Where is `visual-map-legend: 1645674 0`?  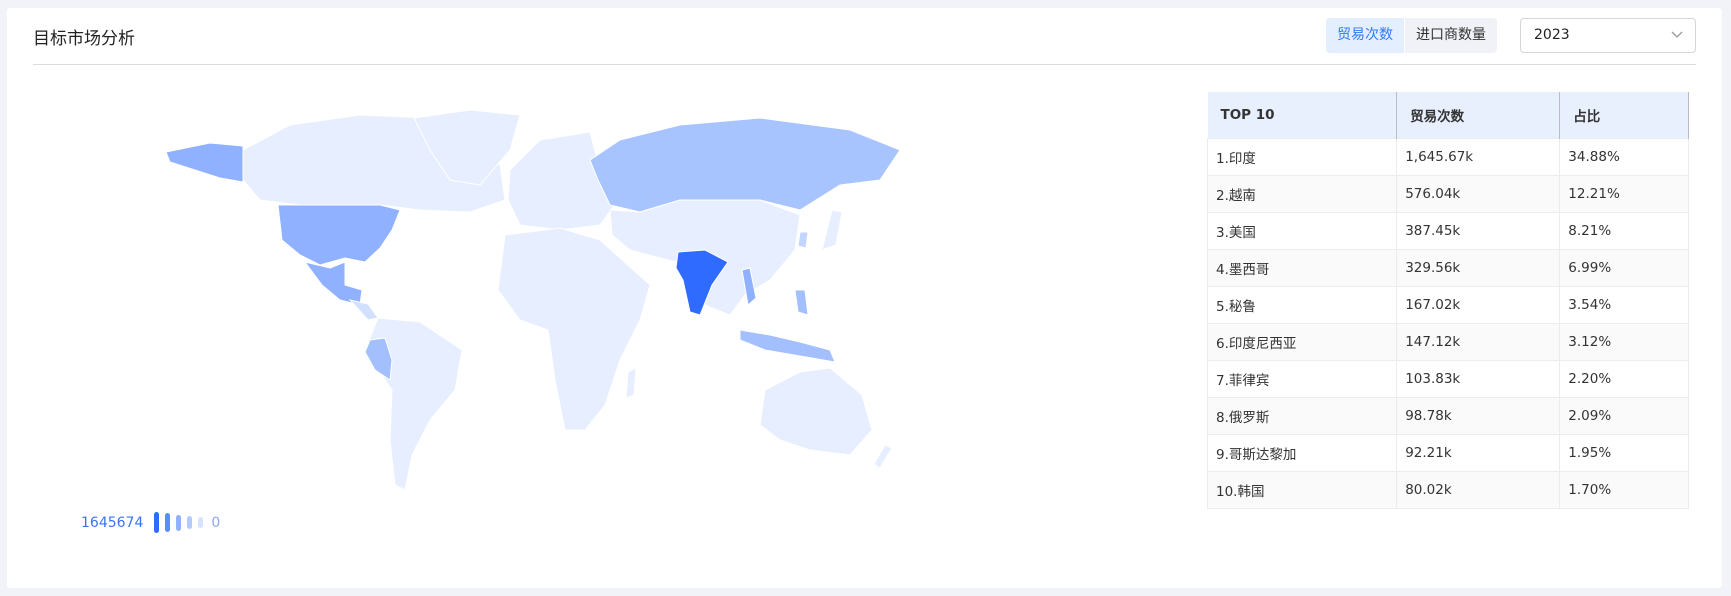 visual-map-legend: 1645674 0 is located at coordinates (150, 522).